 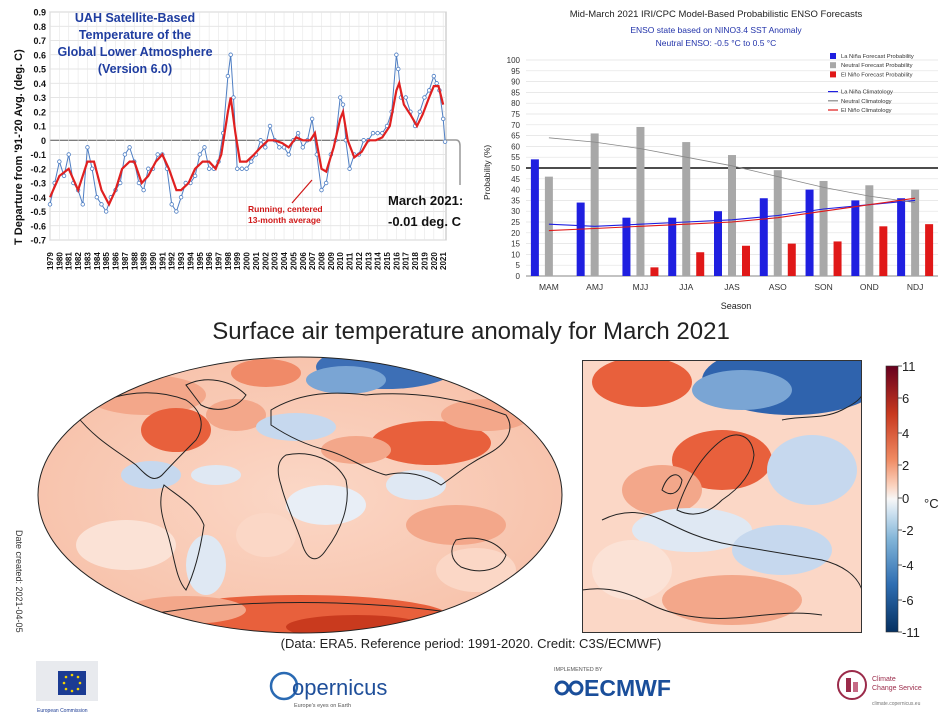 I want to click on uah-y-axis-label: T Departure from '91-'20 Avg. (deg. C), so click(x=19, y=147).